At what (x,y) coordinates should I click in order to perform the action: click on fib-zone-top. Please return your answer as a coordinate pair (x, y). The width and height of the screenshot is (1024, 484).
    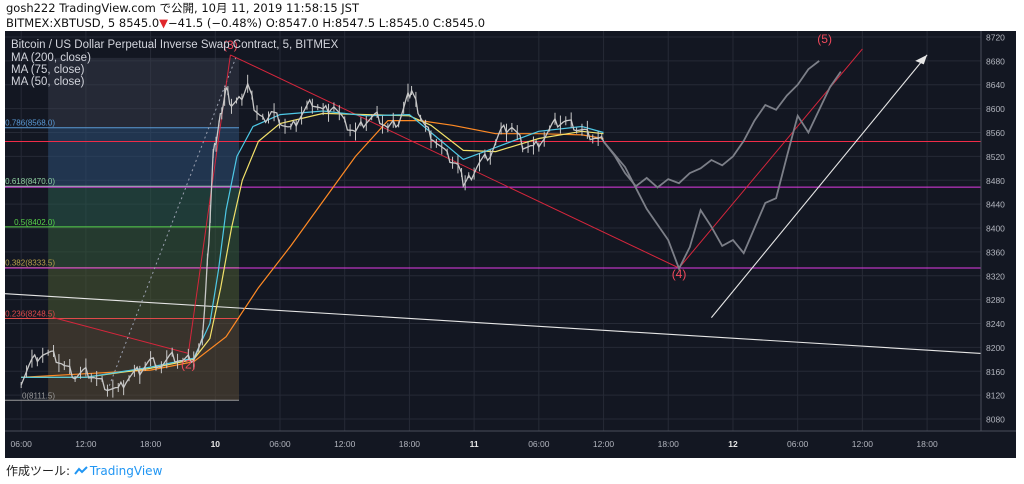
    Looking at the image, I should click on (144, 92).